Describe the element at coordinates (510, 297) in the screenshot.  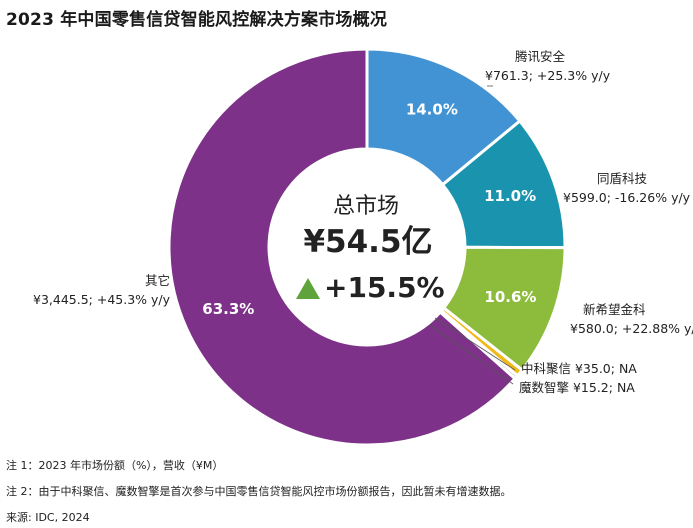
I see `slice-percent-label: 10.6%` at that location.